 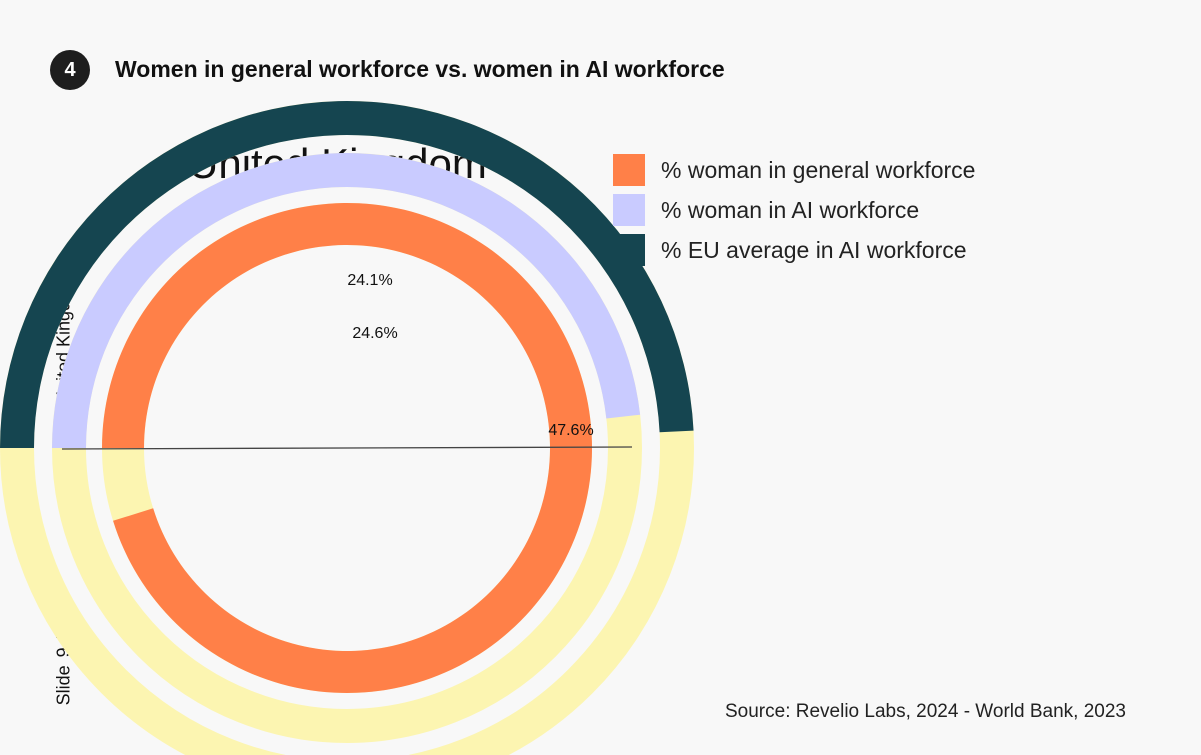 I want to click on legend-item-ai-workforce: % woman in AI workforce, so click(x=794, y=210).